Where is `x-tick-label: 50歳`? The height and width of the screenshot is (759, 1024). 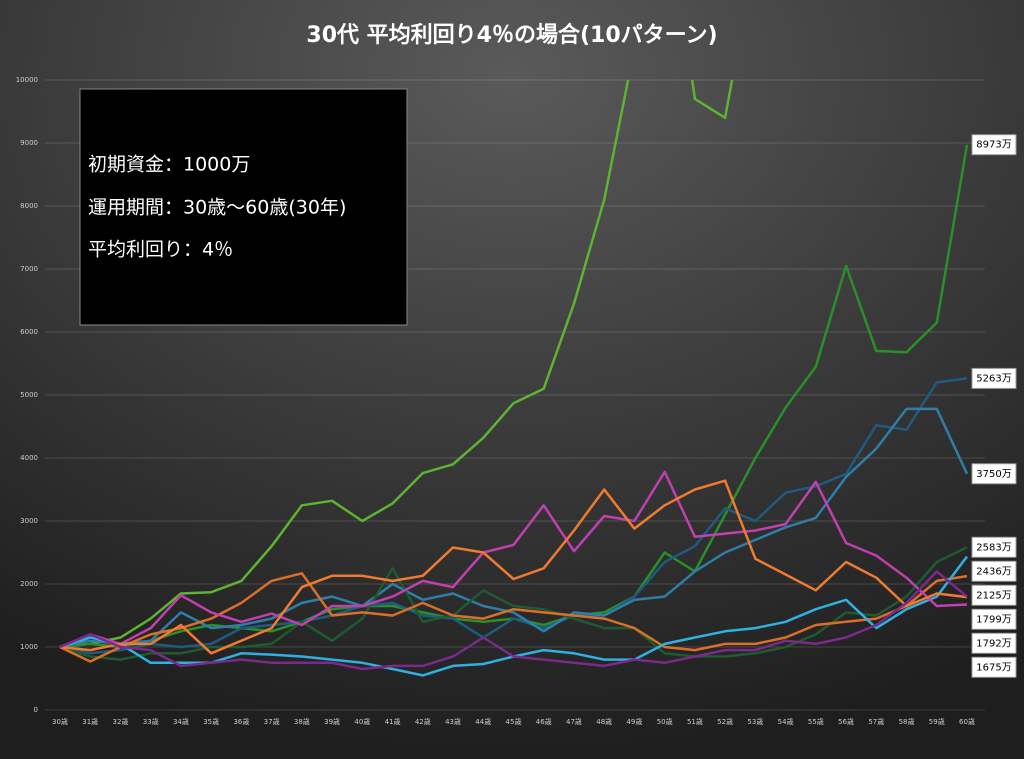
x-tick-label: 50歳 is located at coordinates (665, 721).